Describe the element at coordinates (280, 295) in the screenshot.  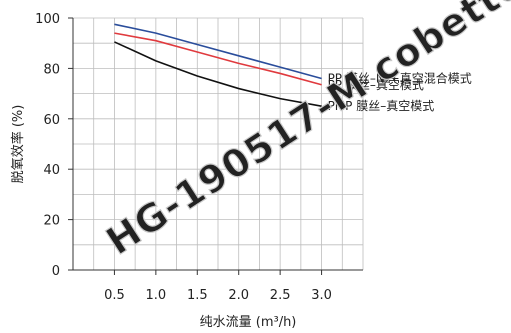
I see `x-tick-label: 2.5` at that location.